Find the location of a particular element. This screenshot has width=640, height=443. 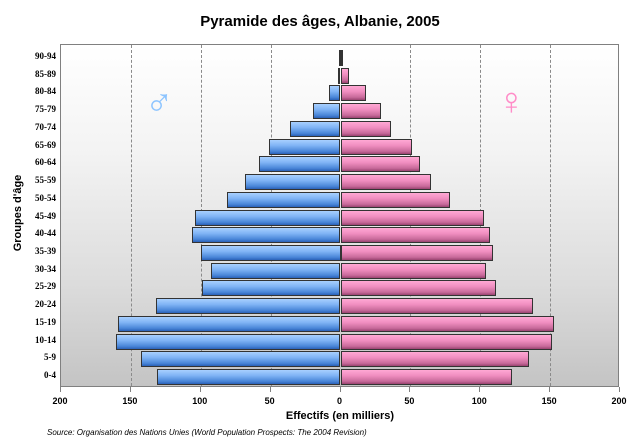

y-tick-label: 85-89 is located at coordinates (45, 73).